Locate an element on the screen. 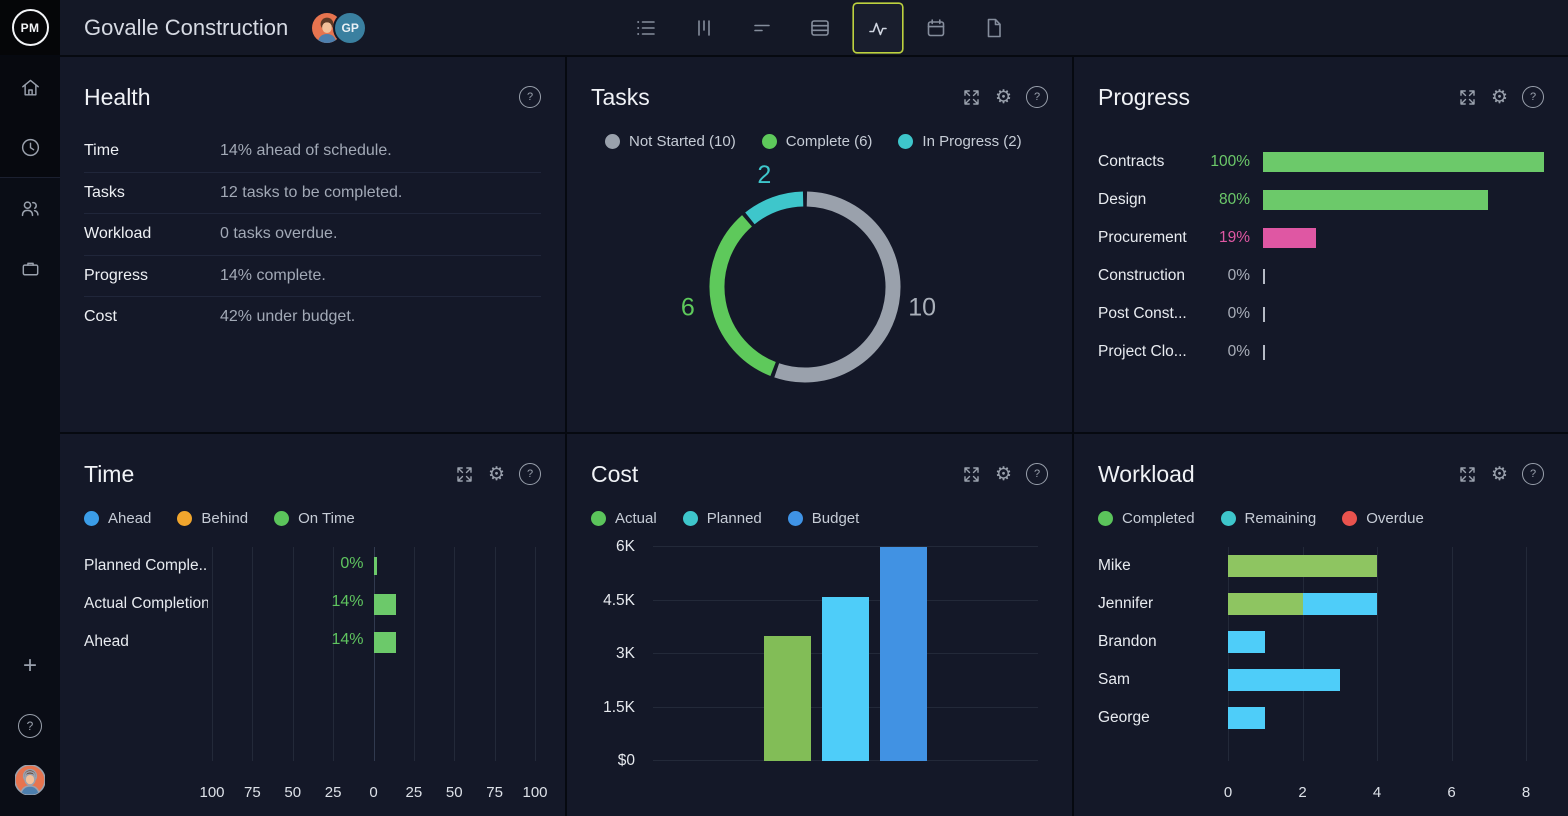 This screenshot has width=1568, height=816. sidebar-item-timesheets is located at coordinates (30, 147).